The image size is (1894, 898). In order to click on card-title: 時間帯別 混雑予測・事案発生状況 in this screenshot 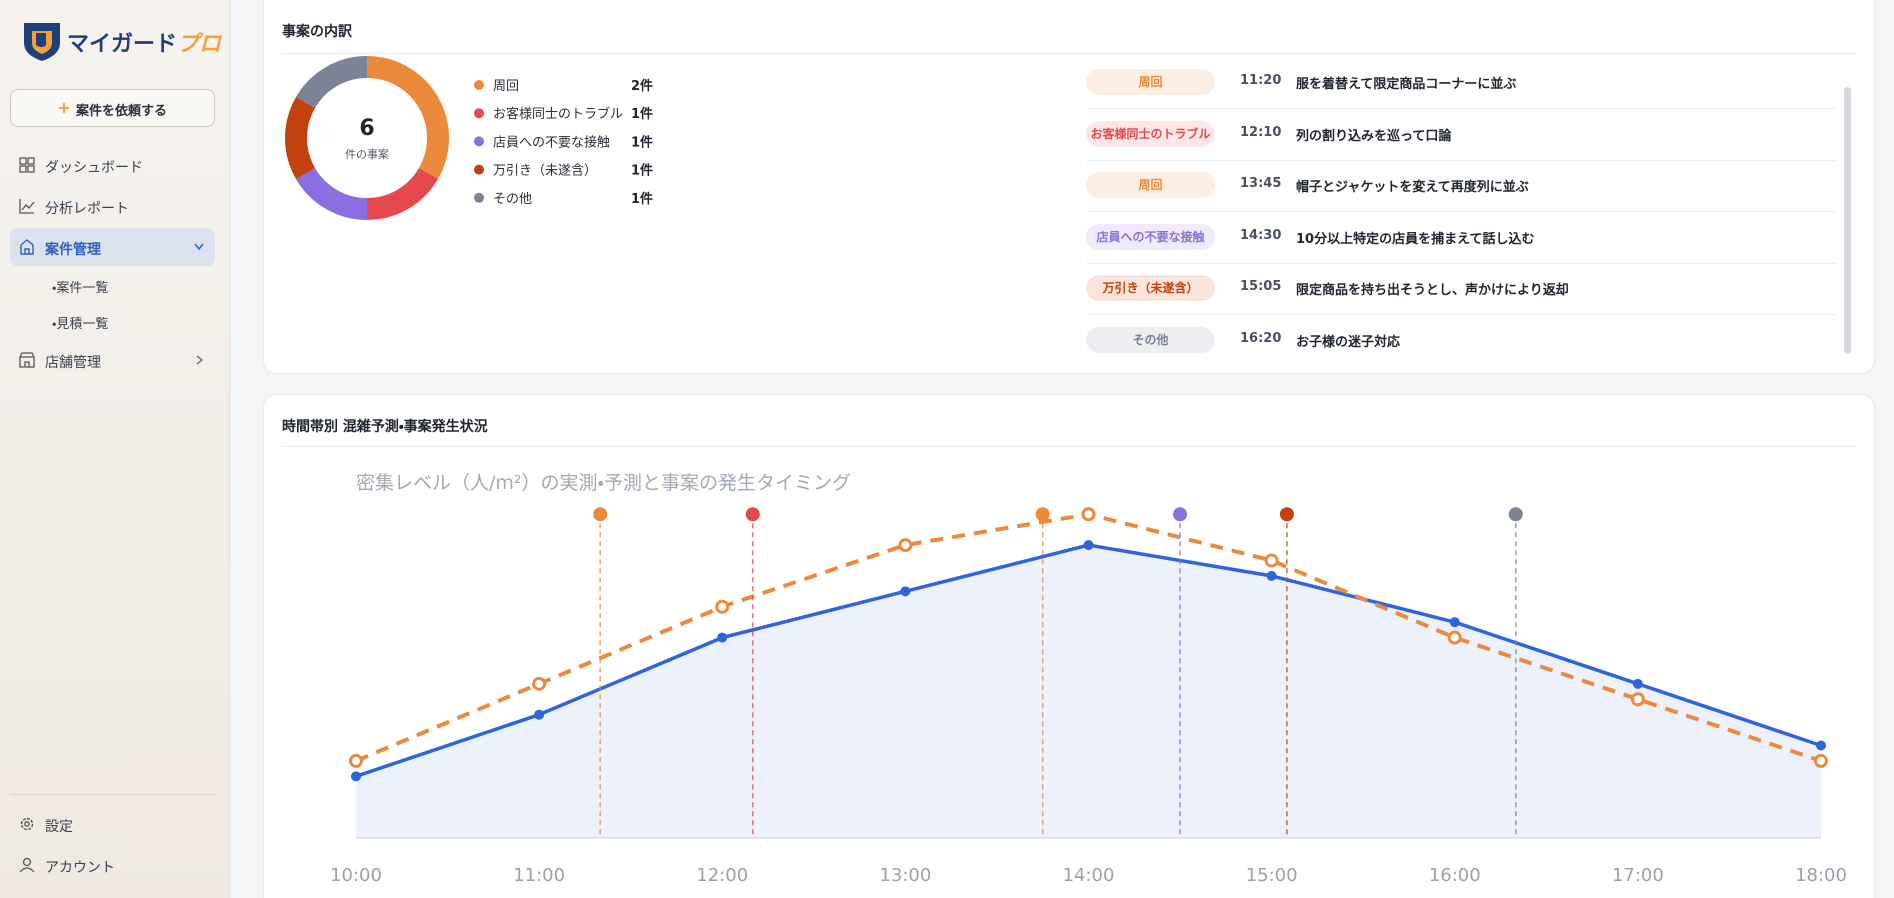, I will do `click(385, 427)`.